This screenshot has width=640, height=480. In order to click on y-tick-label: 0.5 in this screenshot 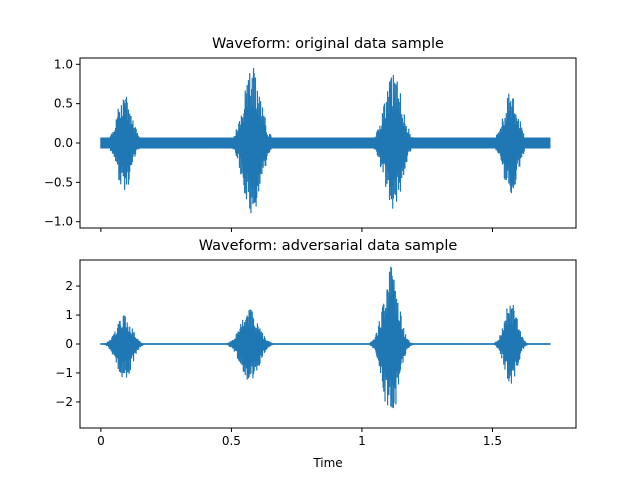, I will do `click(63, 104)`.